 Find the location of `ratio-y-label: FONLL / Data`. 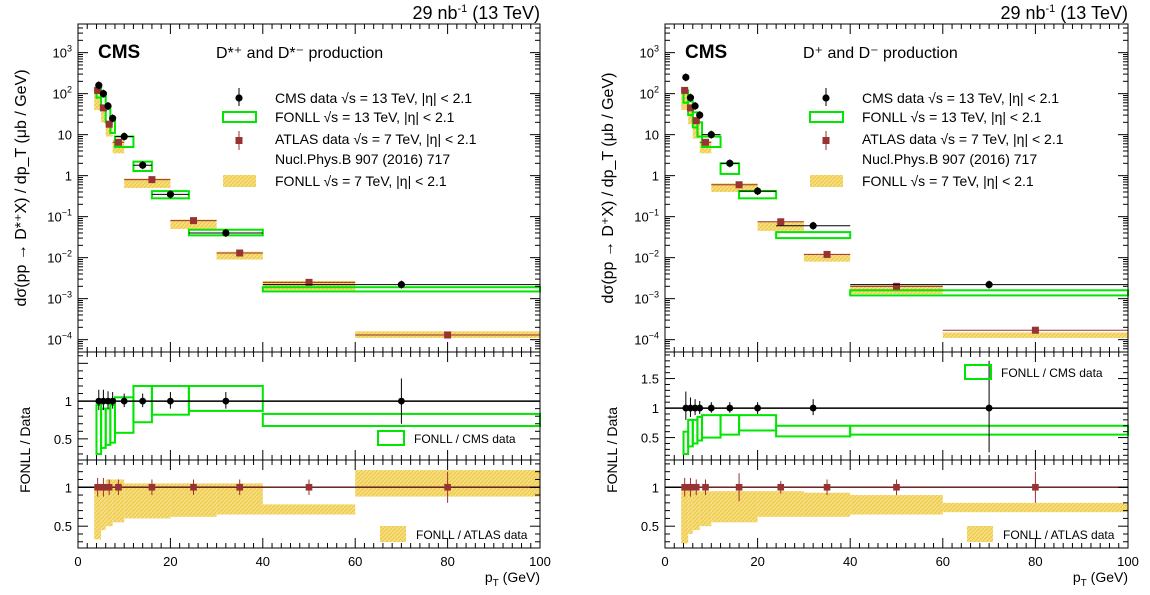

ratio-y-label: FONLL / Data is located at coordinates (25, 450).